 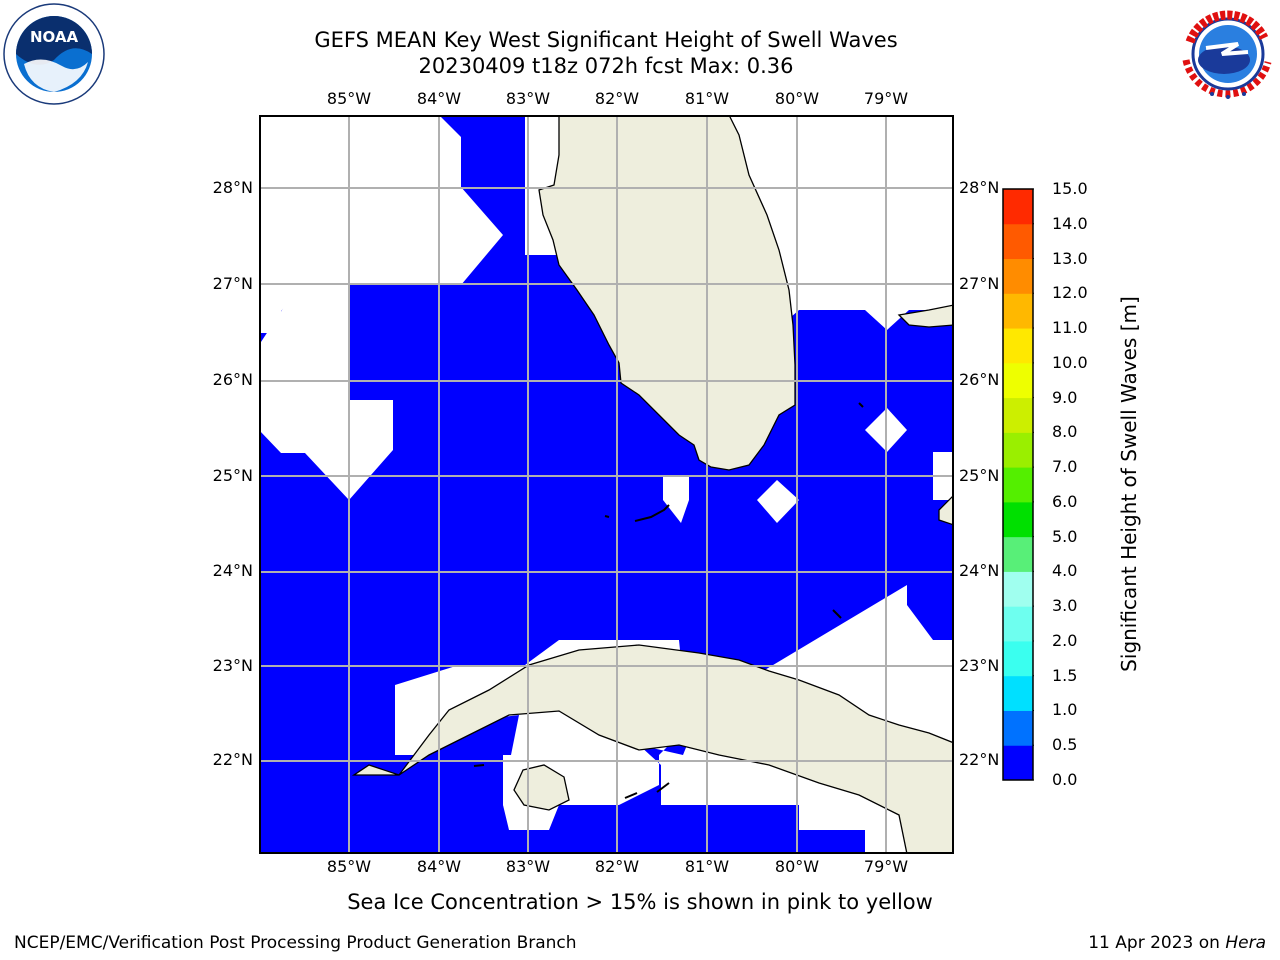 I want to click on colorbar-tick-label: 15.0, so click(x=1070, y=188).